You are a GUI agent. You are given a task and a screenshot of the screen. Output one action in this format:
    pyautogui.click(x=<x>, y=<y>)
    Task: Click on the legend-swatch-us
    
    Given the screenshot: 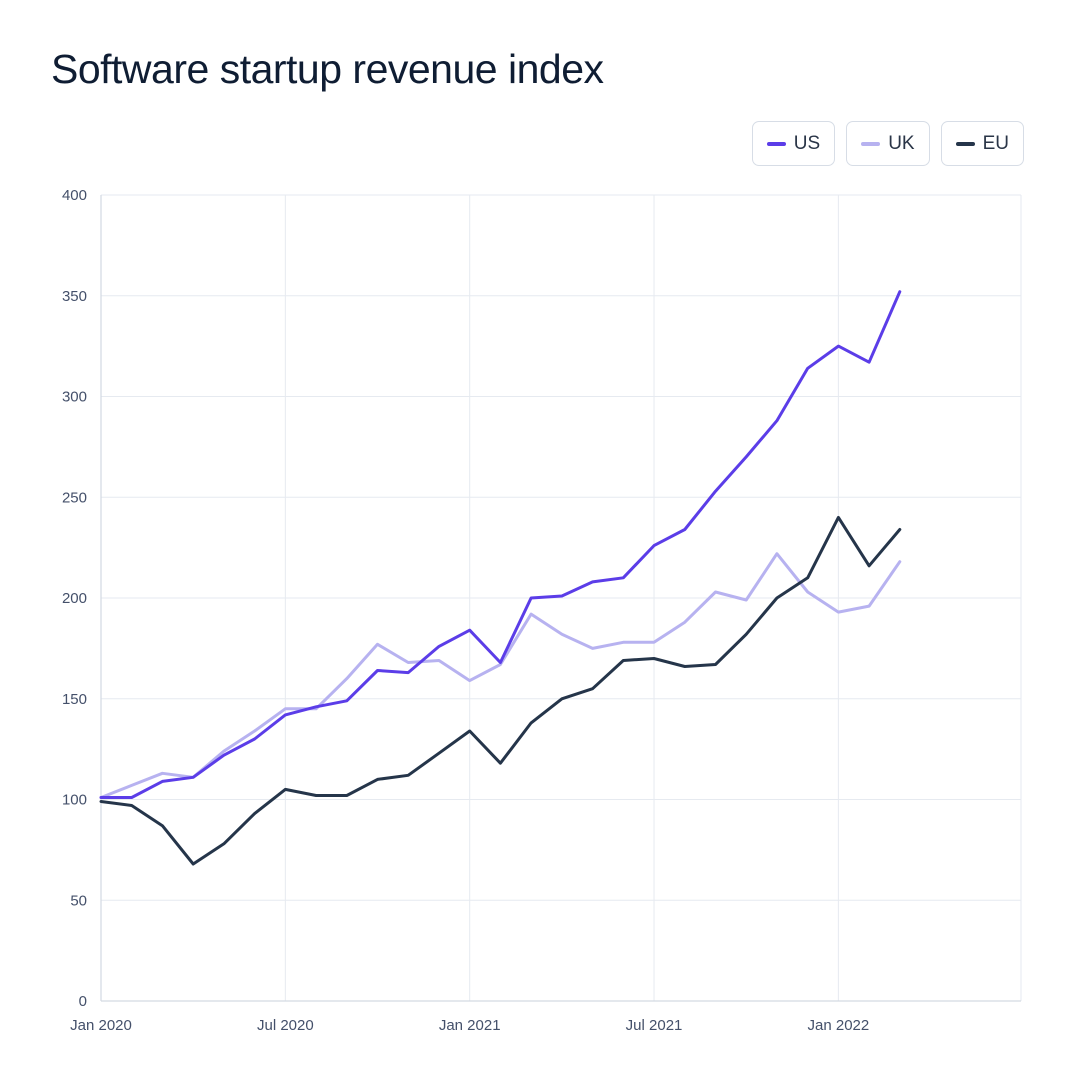 What is the action you would take?
    pyautogui.click(x=776, y=143)
    